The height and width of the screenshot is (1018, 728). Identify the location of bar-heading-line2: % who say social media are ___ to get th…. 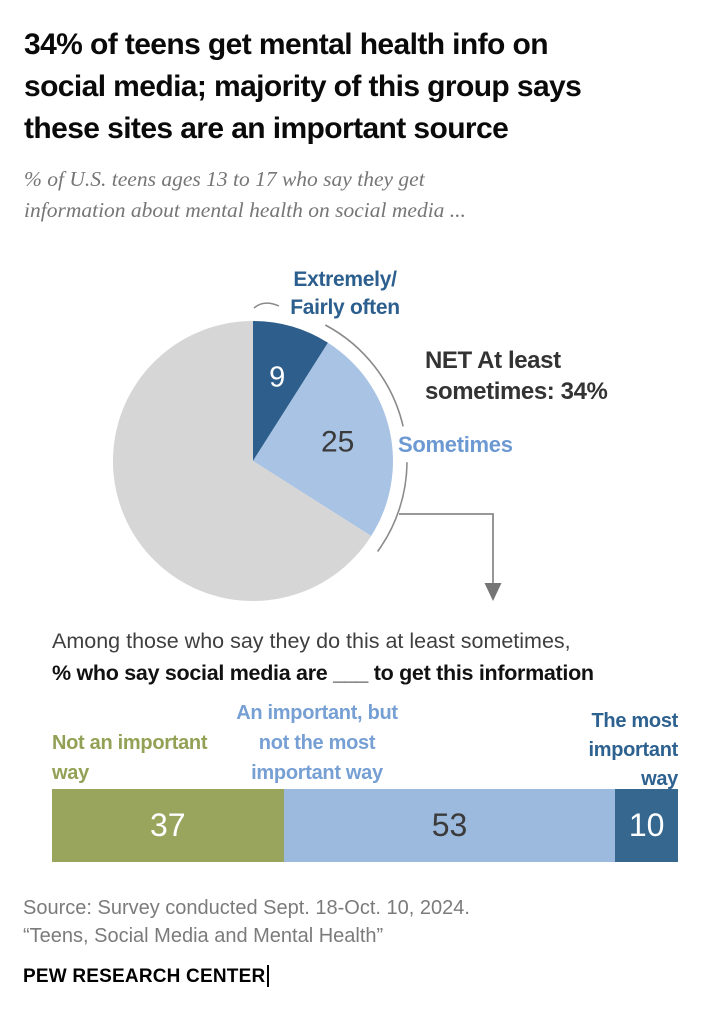
(323, 673).